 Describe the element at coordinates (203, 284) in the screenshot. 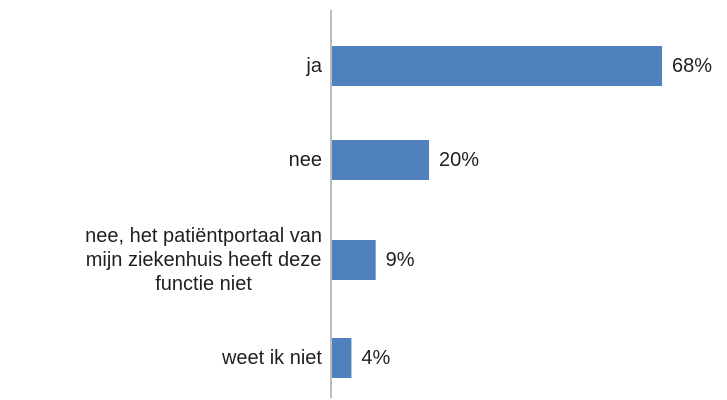

I see `category-label-line: functie niet` at that location.